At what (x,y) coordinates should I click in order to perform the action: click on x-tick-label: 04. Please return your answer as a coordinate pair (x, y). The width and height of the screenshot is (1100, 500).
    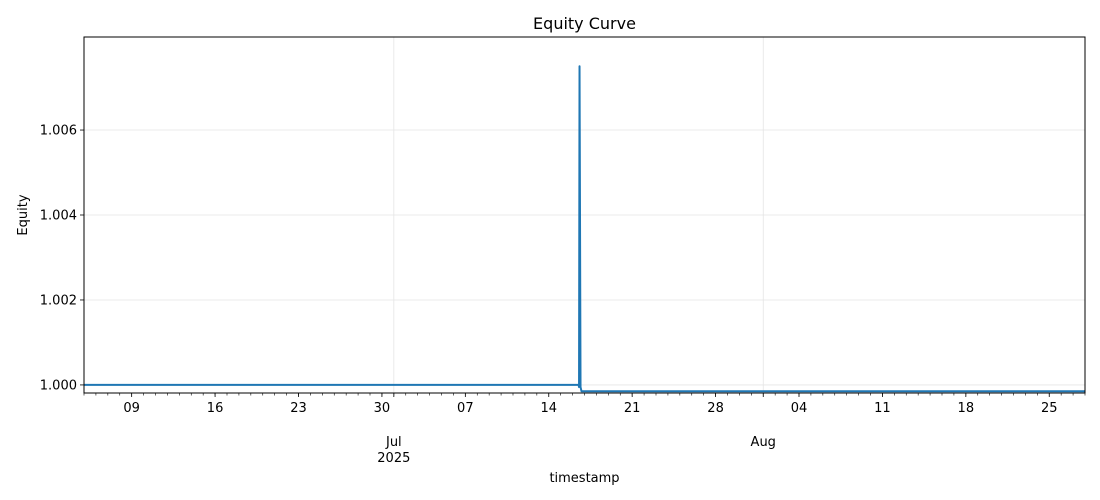
    Looking at the image, I should click on (799, 408).